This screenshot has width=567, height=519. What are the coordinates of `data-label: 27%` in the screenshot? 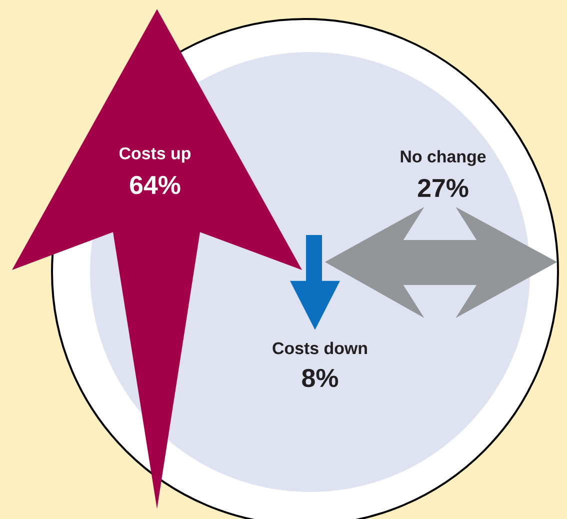 It's located at (443, 188).